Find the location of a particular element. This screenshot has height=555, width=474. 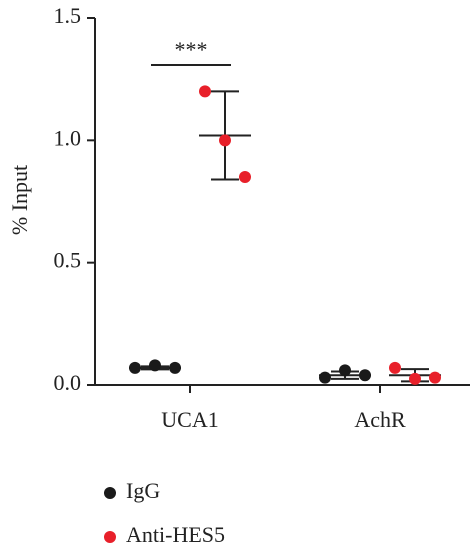

y-tick-label: 0.0 is located at coordinates (68, 382).